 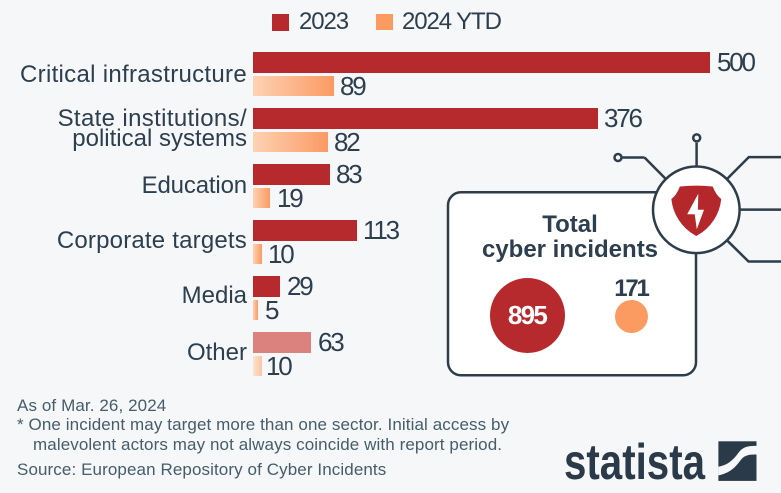 I want to click on svg-text: statista, so click(x=635, y=462).